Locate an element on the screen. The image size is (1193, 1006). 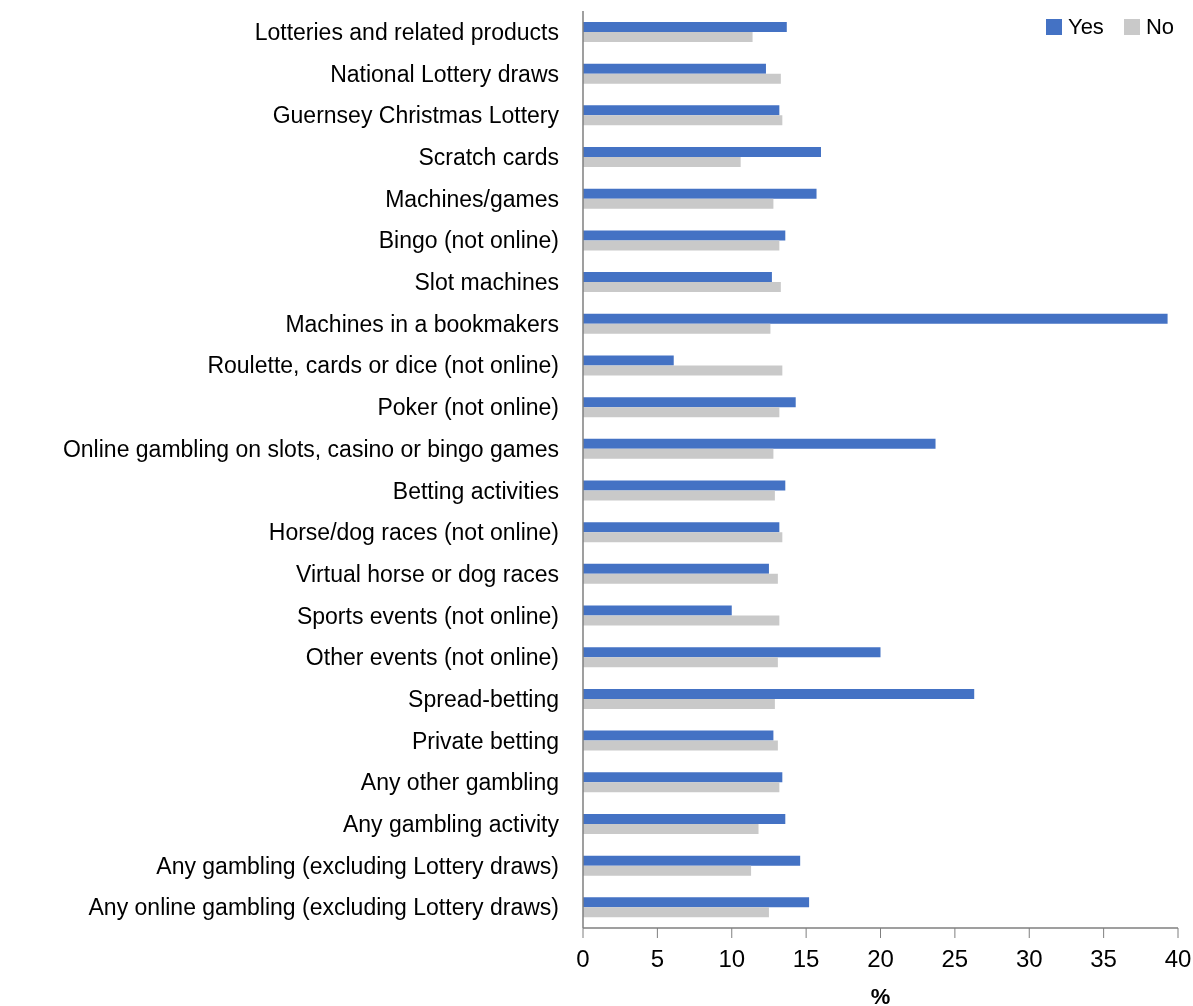
y-tick-label: Lotteries and related products is located at coordinates (406, 32).